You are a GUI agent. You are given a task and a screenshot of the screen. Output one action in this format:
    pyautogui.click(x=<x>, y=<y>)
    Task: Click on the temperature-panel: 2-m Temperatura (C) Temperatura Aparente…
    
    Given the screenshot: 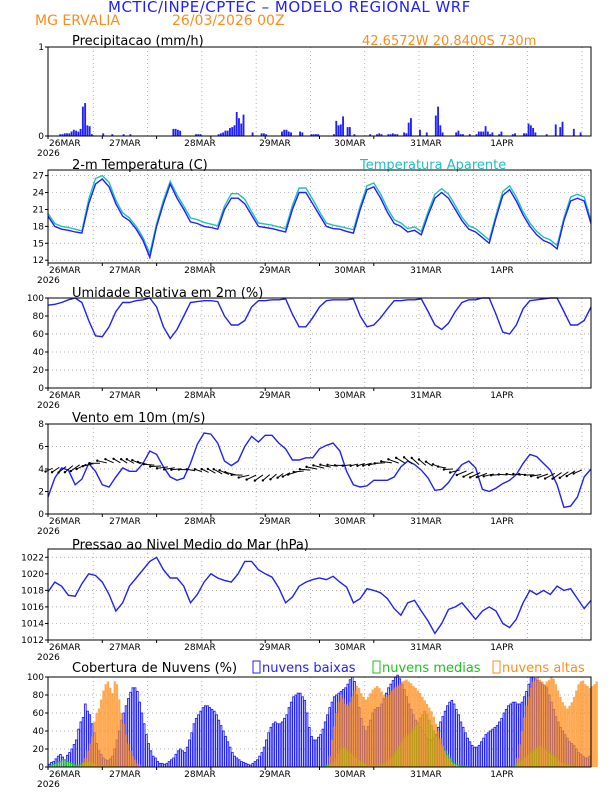 What is the action you would take?
    pyautogui.click(x=312, y=222)
    